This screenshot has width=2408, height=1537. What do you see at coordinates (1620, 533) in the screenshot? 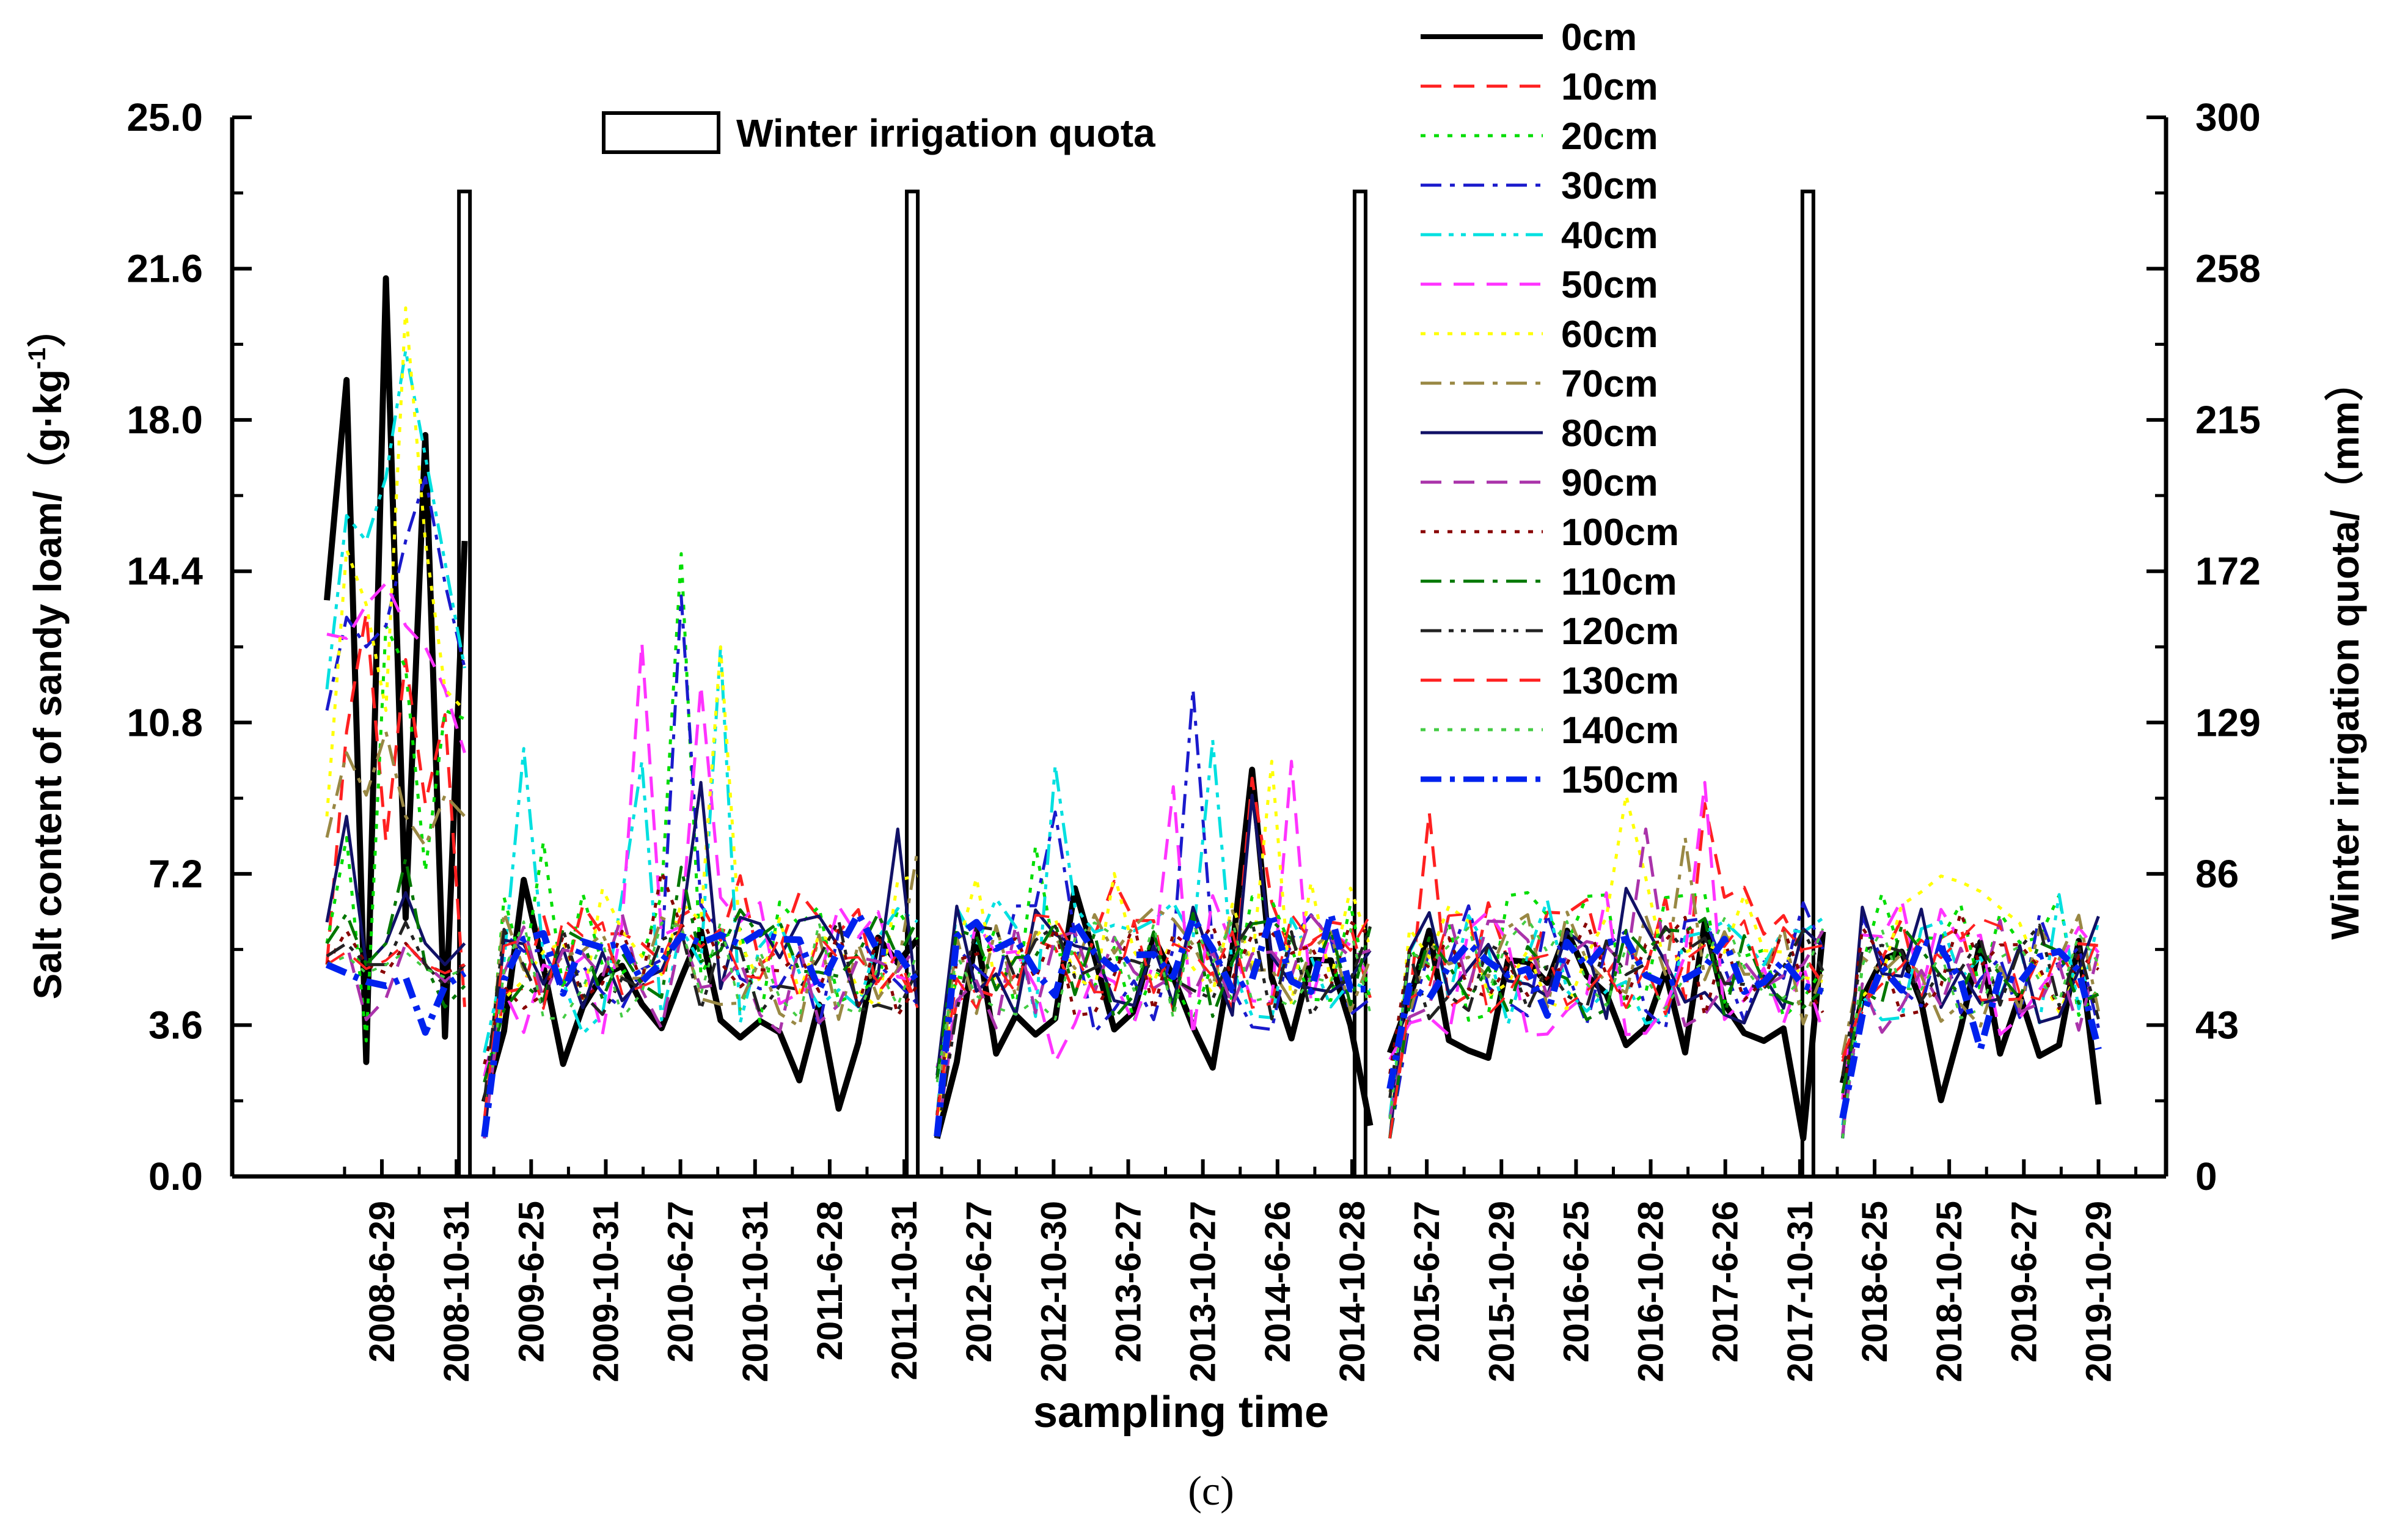
I see `legend-label-100cm: 100cm` at bounding box center [1620, 533].